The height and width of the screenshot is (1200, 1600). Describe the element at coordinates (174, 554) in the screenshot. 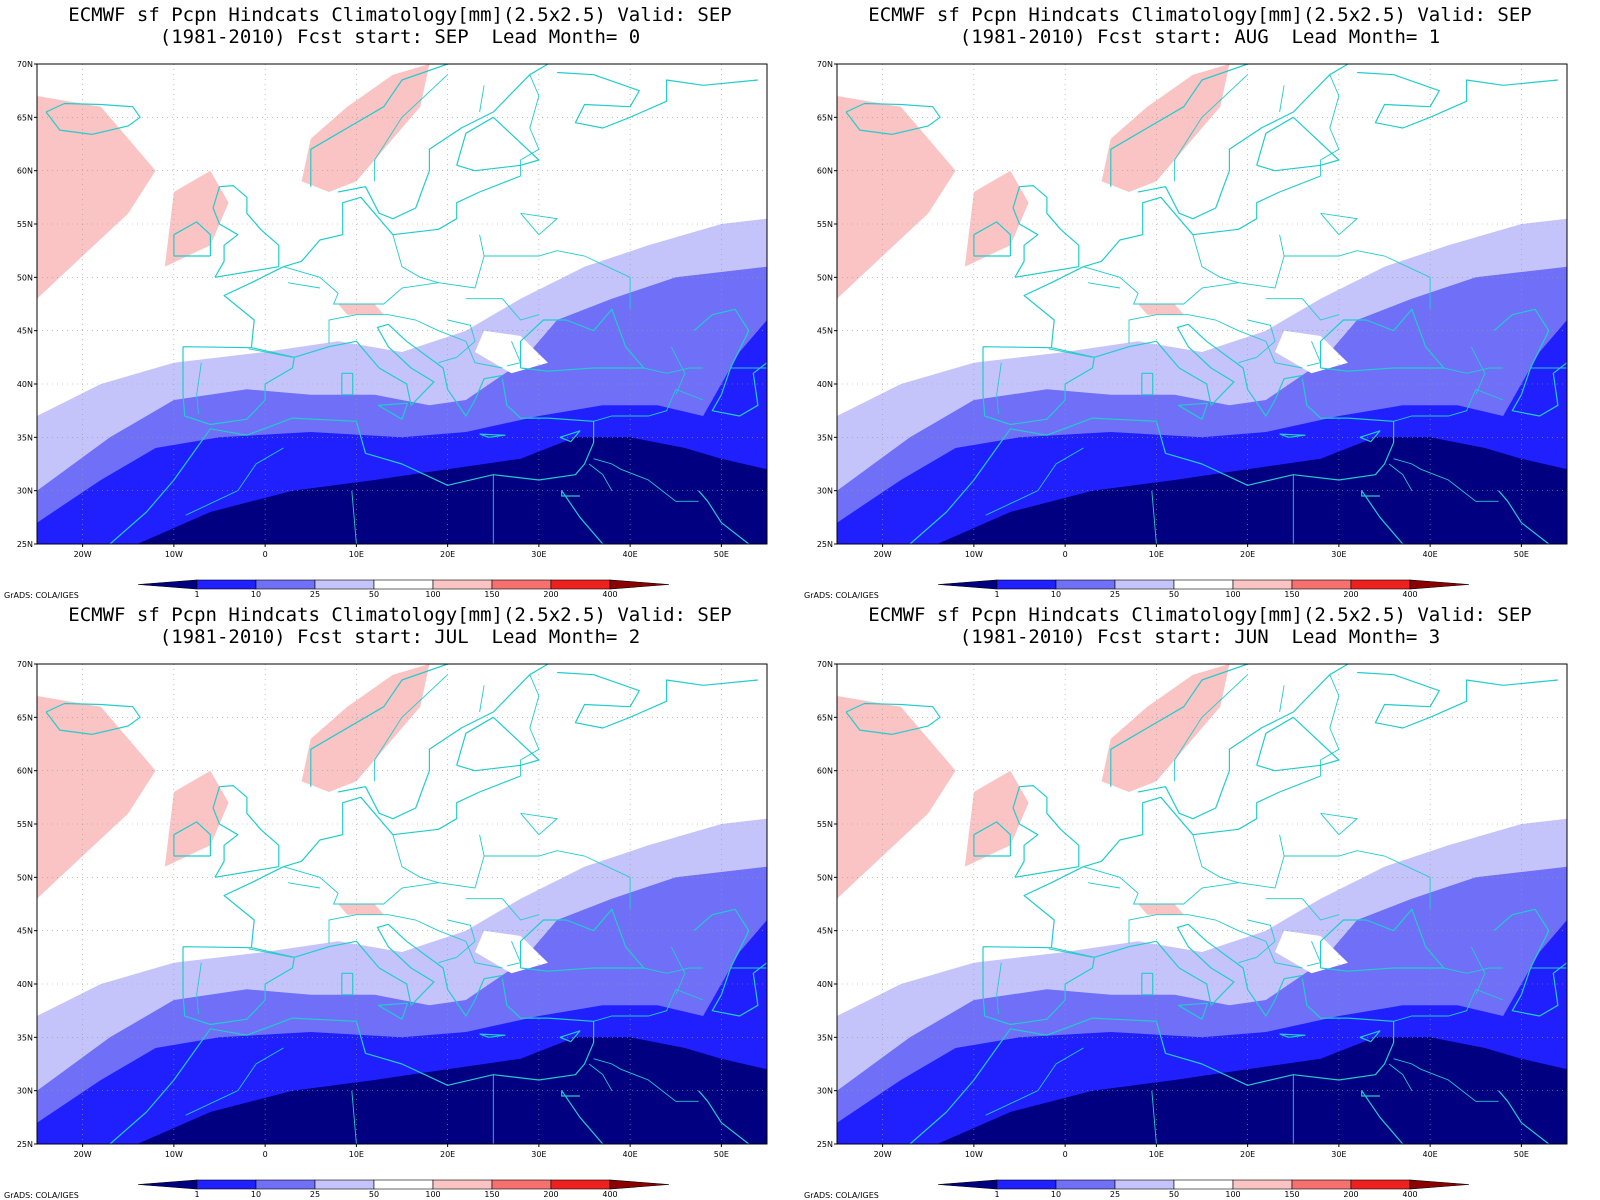

I see `lon-label: 10W` at that location.